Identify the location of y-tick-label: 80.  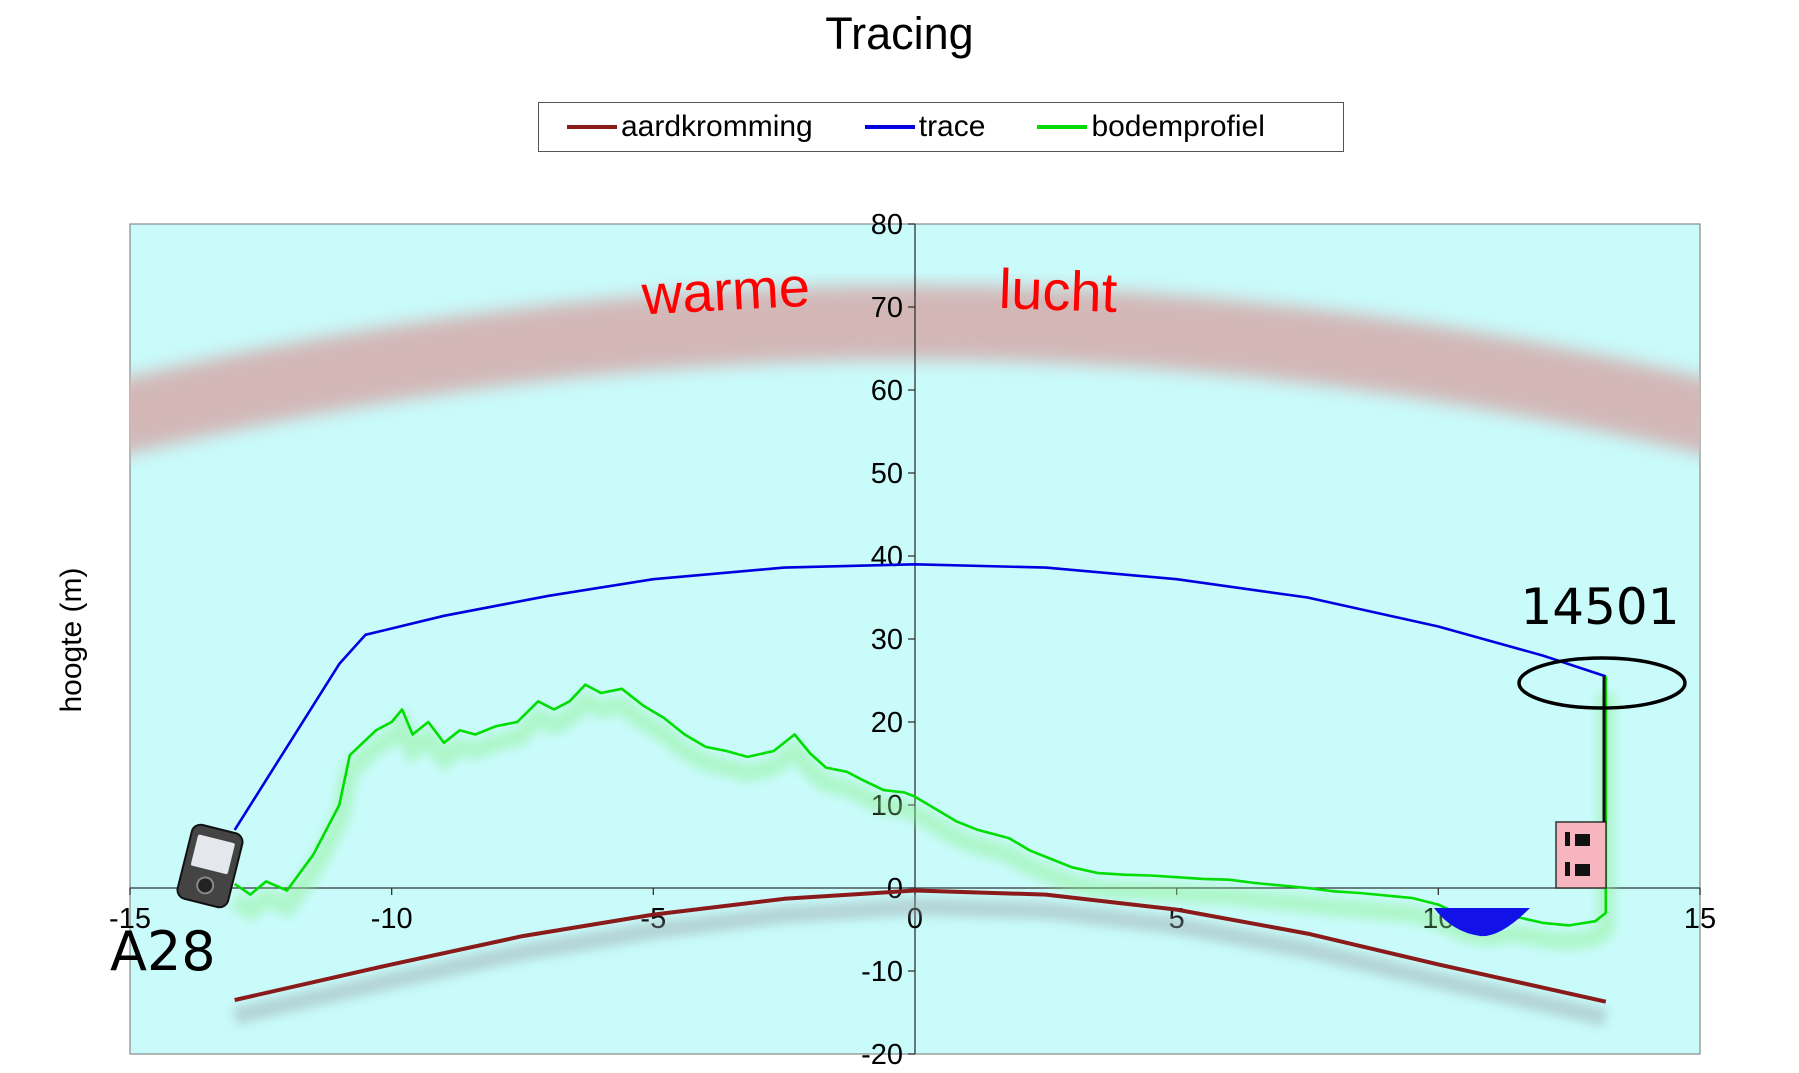
(887, 225).